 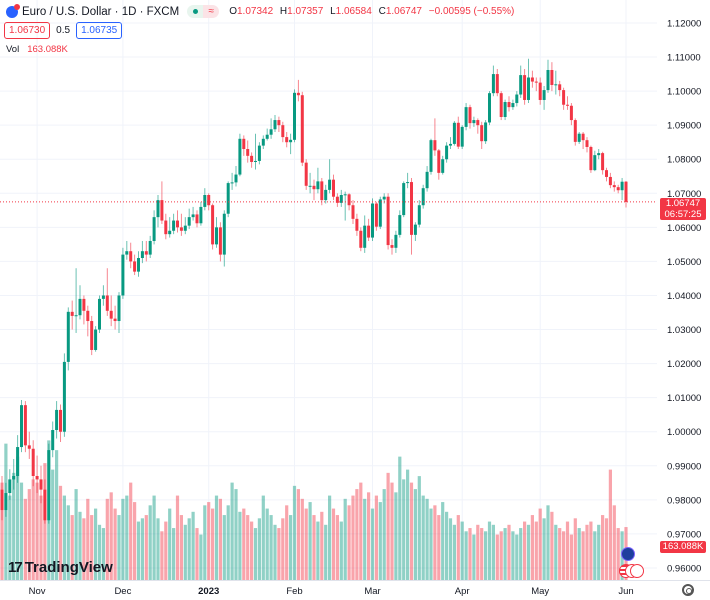 I want to click on eu-event-flag-icon, so click(x=628, y=554).